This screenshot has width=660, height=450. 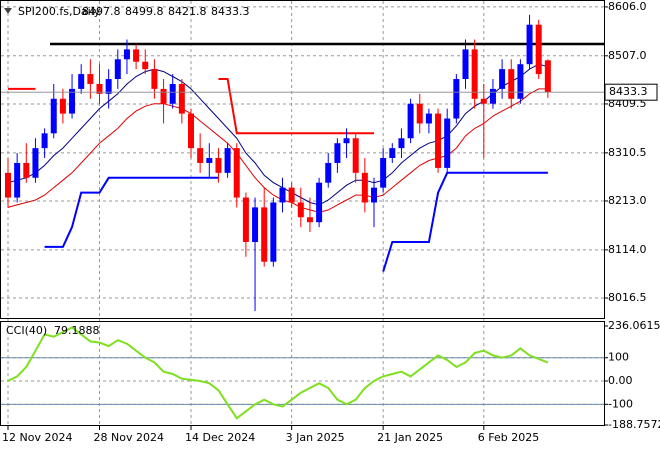 I want to click on cci-value: 79.1888, so click(x=77, y=330).